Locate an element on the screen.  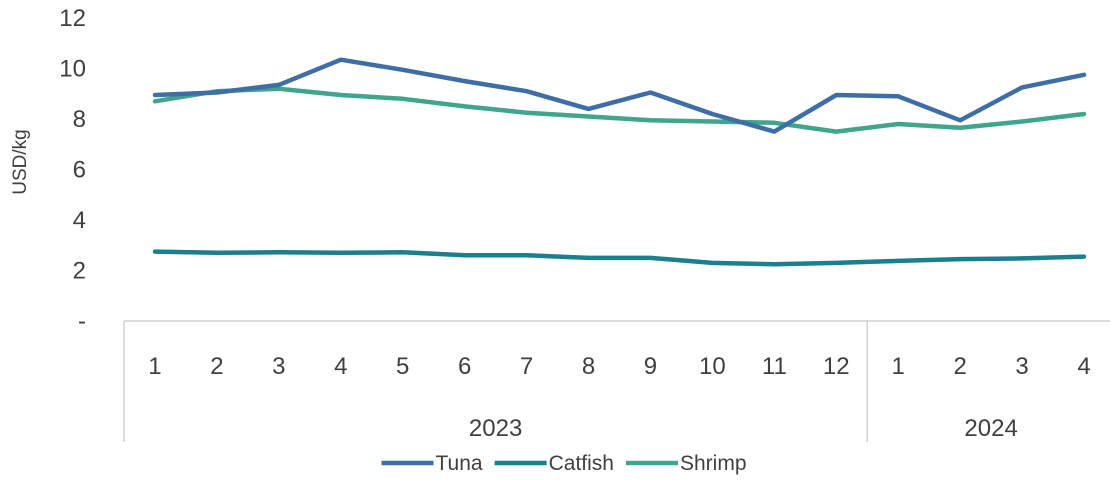
y-tick-label: - is located at coordinates (82, 321).